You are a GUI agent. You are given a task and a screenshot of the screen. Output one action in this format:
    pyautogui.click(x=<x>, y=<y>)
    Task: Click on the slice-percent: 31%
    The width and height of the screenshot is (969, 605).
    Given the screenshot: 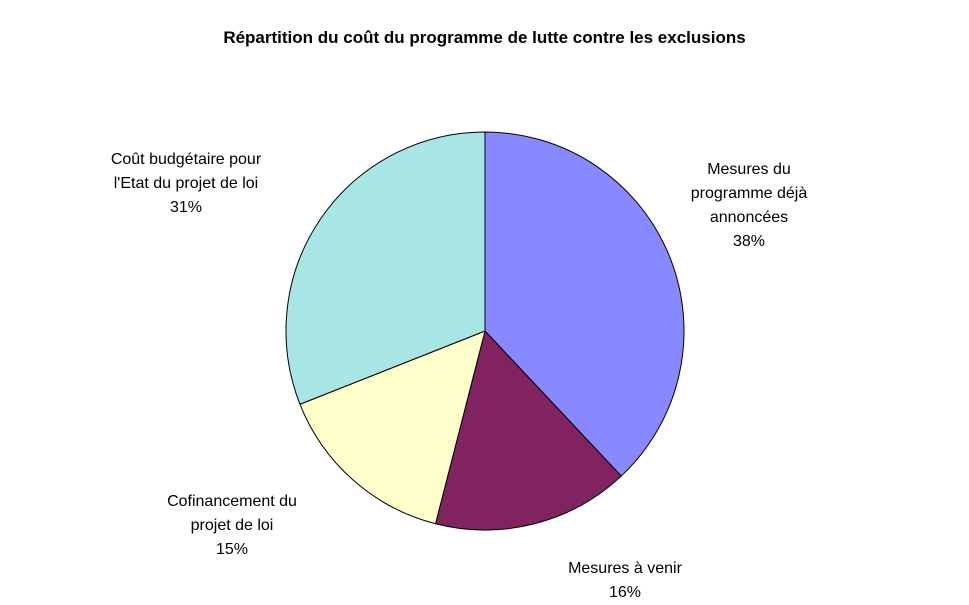 What is the action you would take?
    pyautogui.click(x=186, y=207)
    